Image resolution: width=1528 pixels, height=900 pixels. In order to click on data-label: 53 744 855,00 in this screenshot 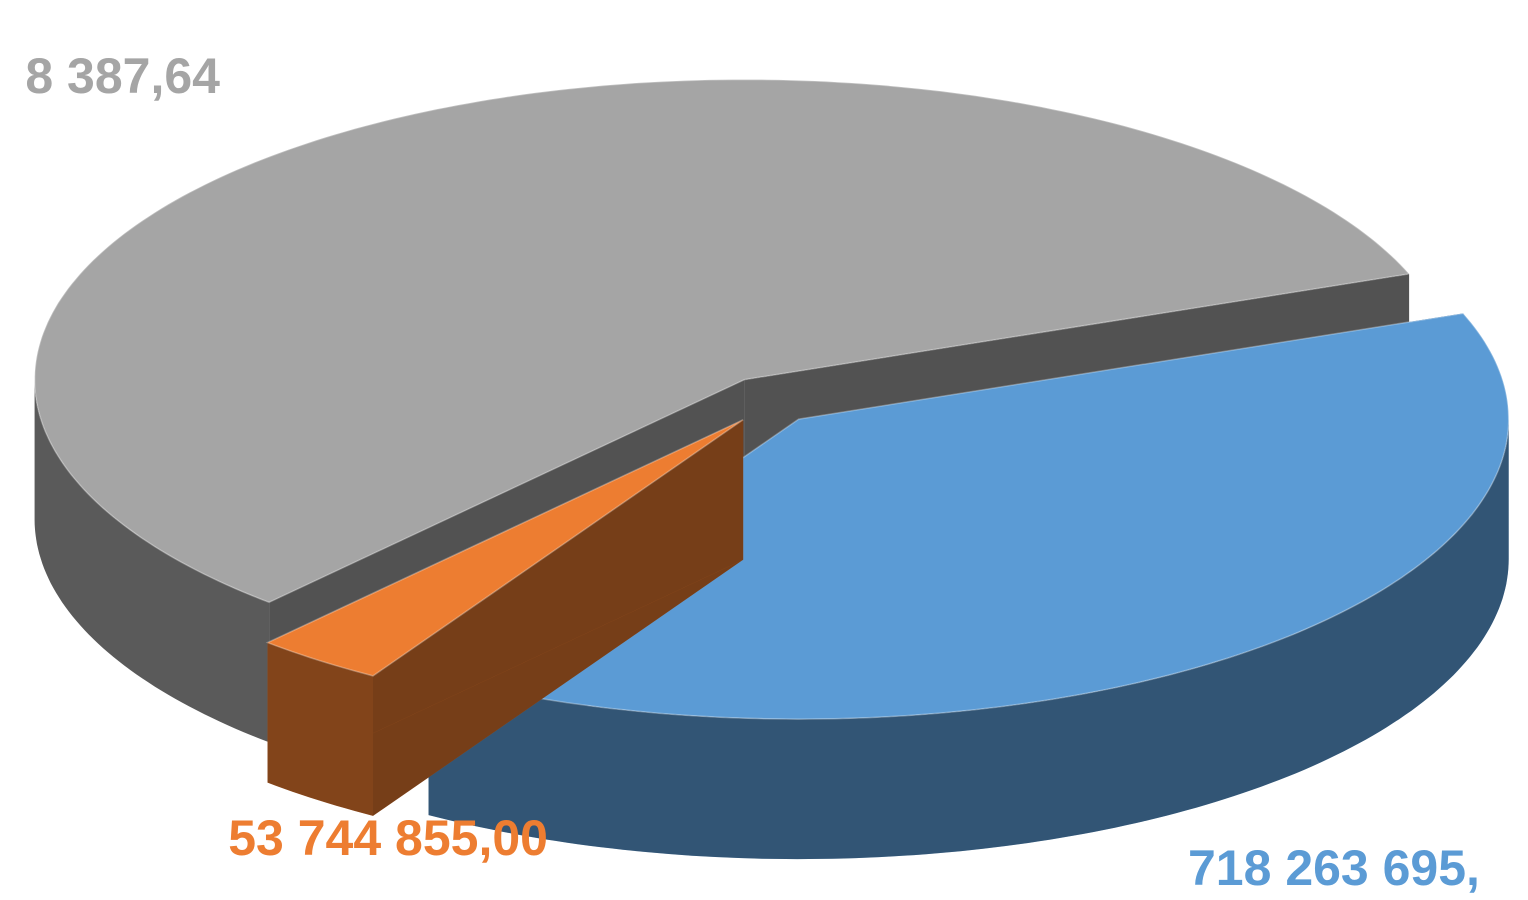, I will do `click(388, 838)`.